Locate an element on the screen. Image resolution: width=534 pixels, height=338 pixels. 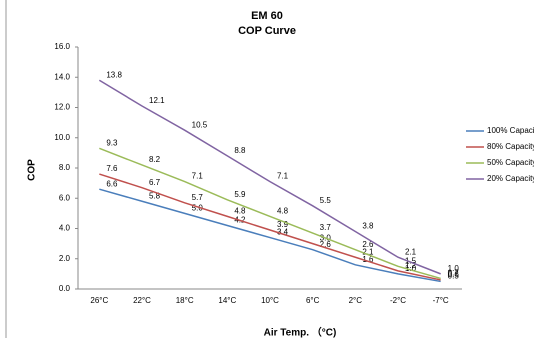
data-label: 5.0 is located at coordinates (198, 207).